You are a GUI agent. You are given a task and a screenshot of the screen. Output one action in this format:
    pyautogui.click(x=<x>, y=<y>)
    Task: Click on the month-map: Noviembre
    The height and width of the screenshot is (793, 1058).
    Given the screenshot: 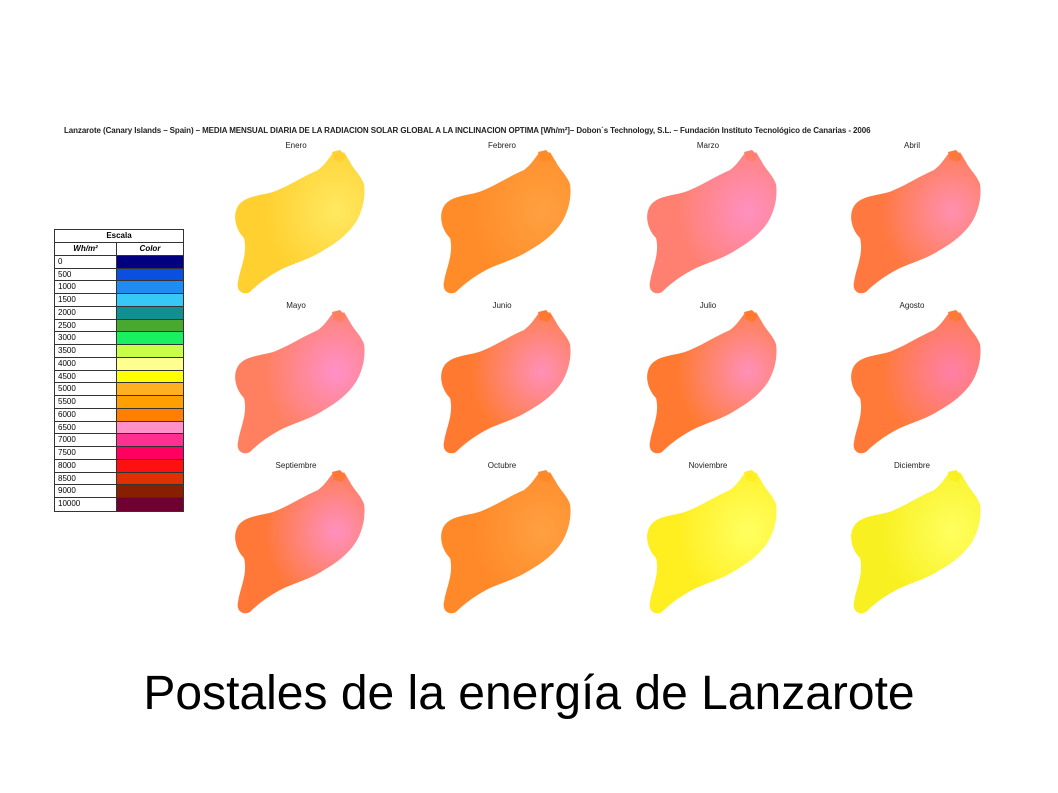 What is the action you would take?
    pyautogui.click(x=708, y=538)
    